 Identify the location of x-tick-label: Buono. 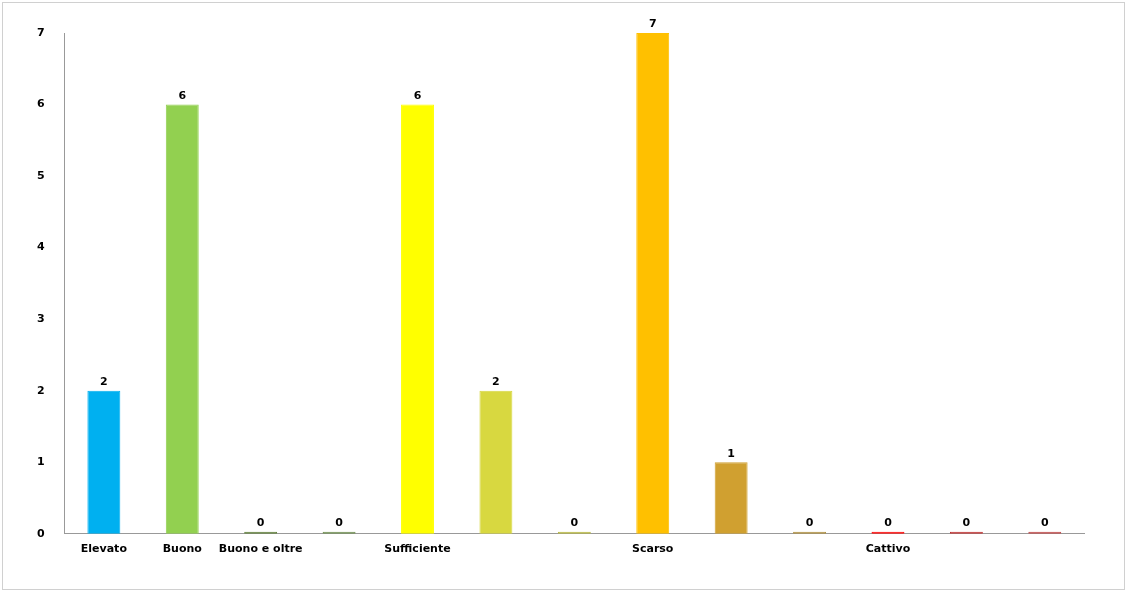
(182, 549).